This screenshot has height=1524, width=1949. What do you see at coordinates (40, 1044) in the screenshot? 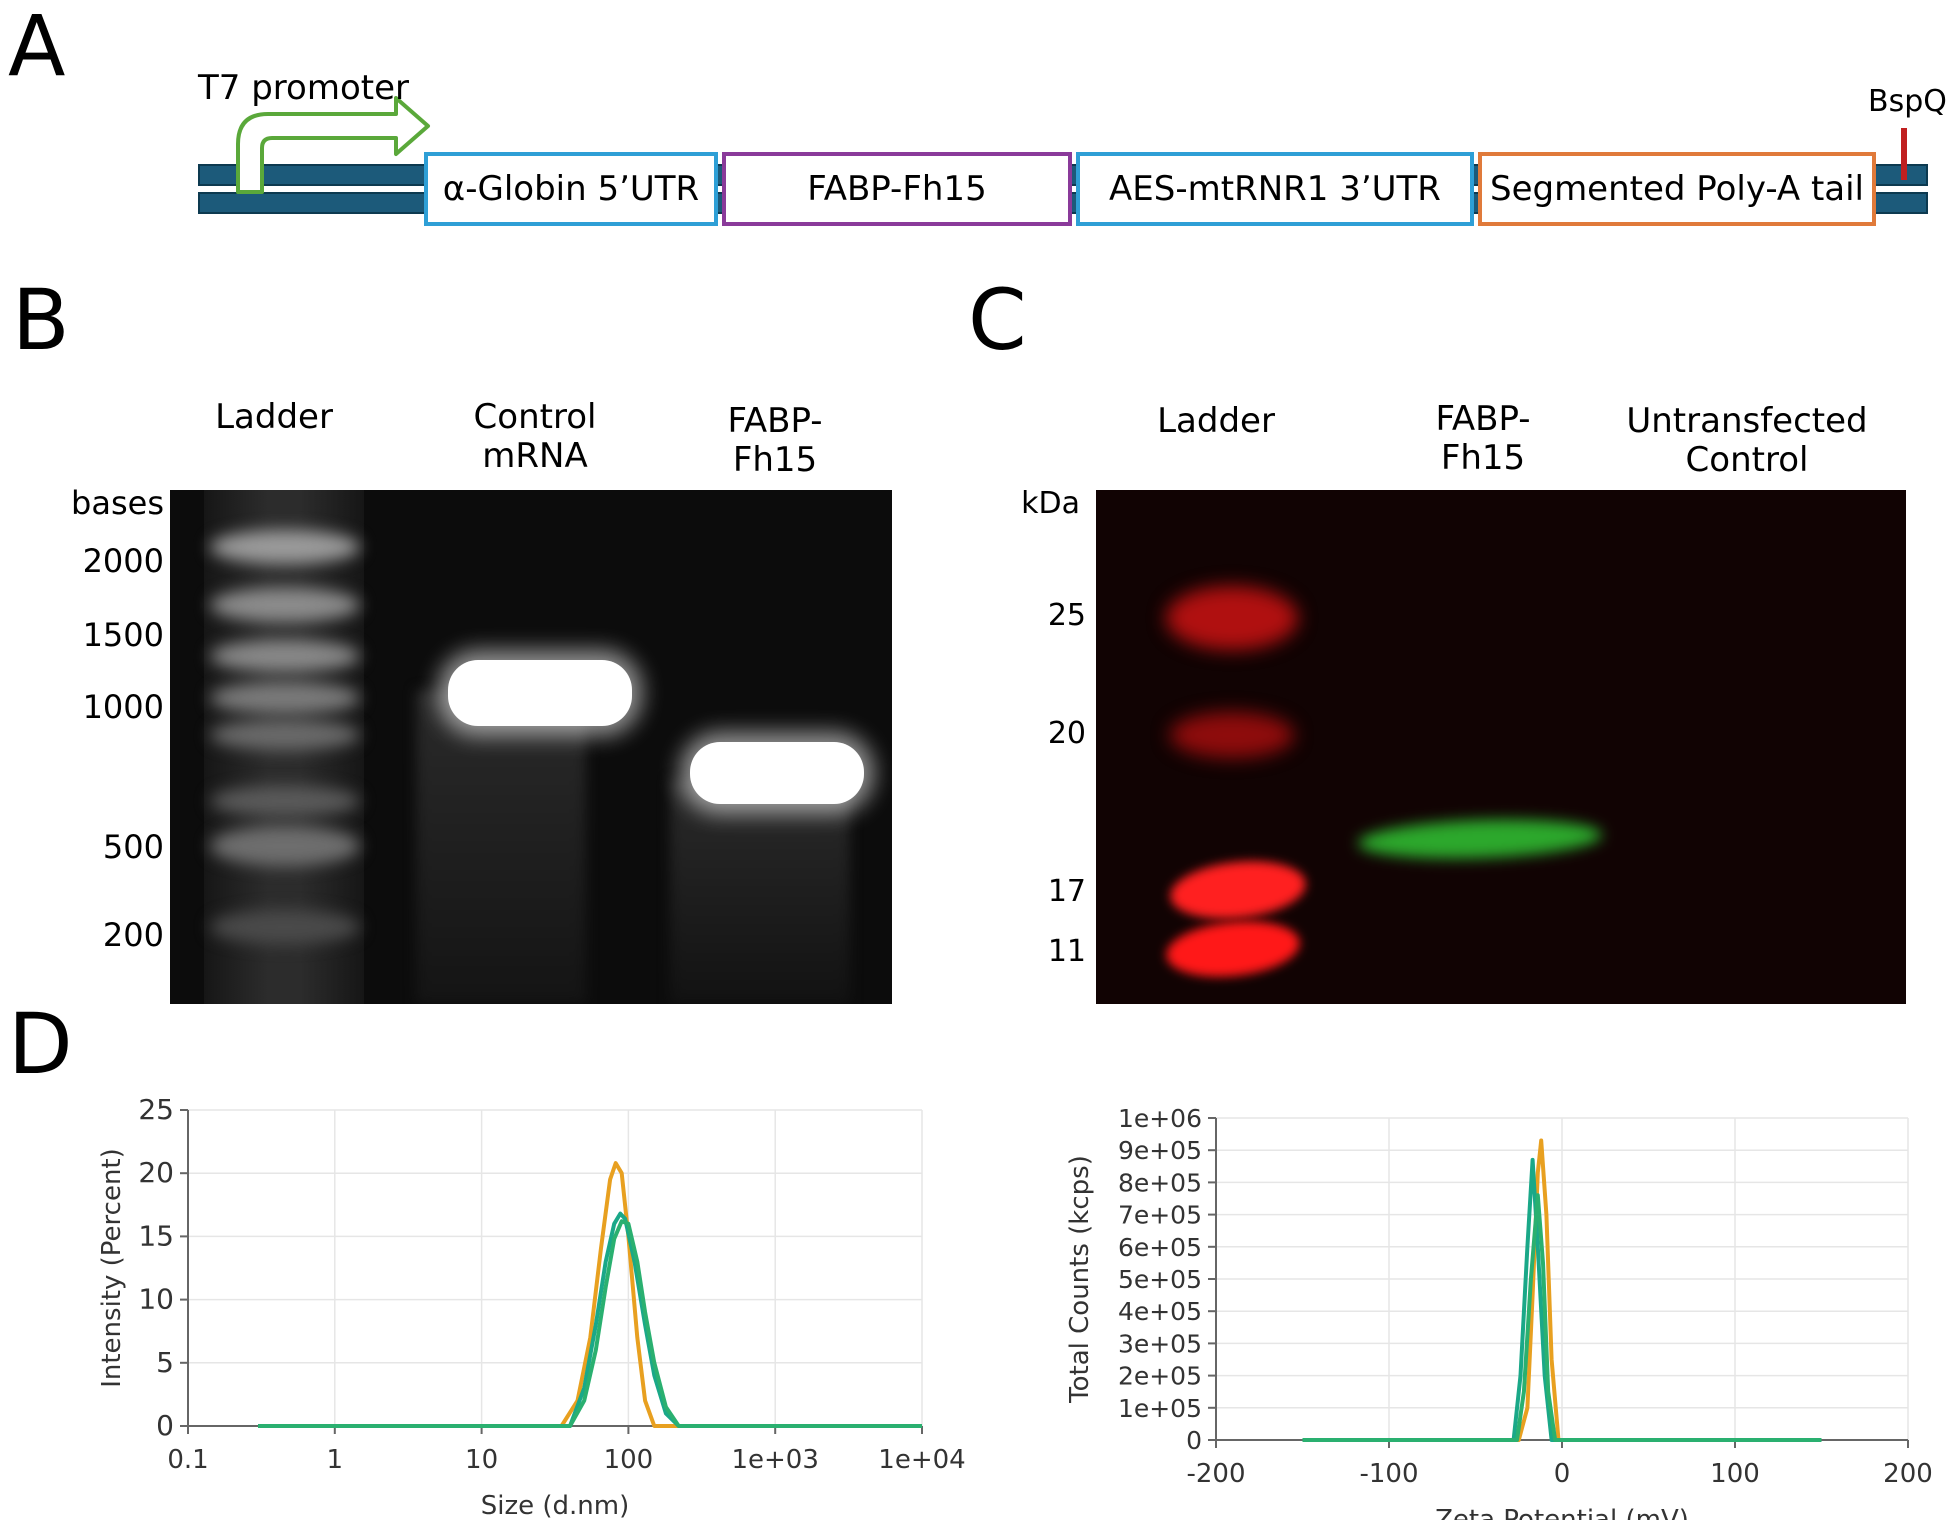
I see `panel-label-d: D` at bounding box center [40, 1044].